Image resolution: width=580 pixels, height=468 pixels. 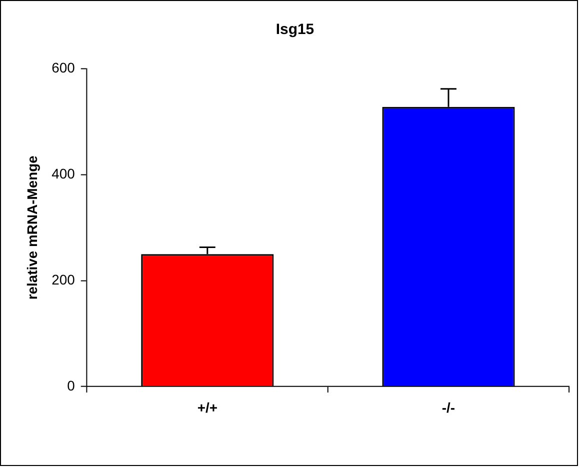 I want to click on y-tick-label: 0, so click(x=71, y=385).